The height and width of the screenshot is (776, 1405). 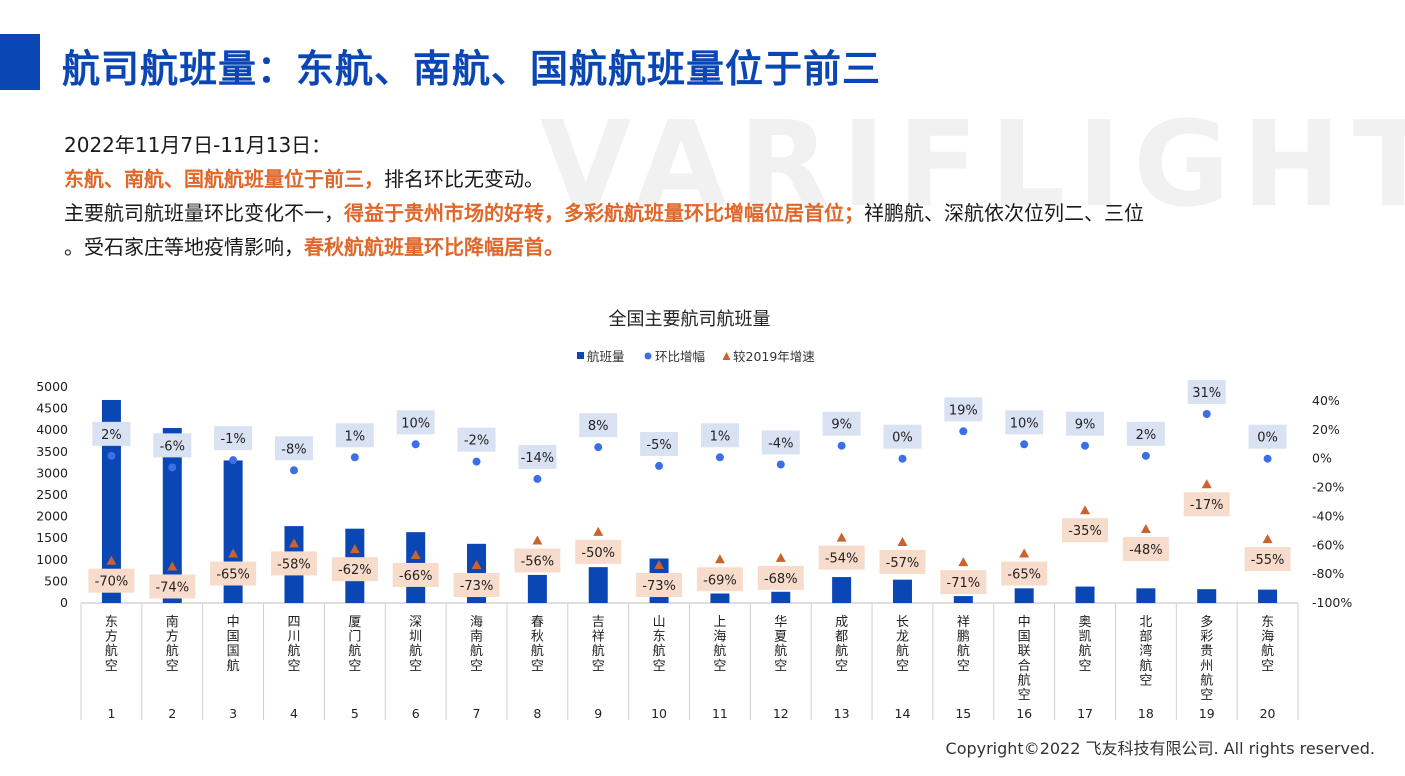 I want to click on category-label-char: 四, so click(x=293, y=622).